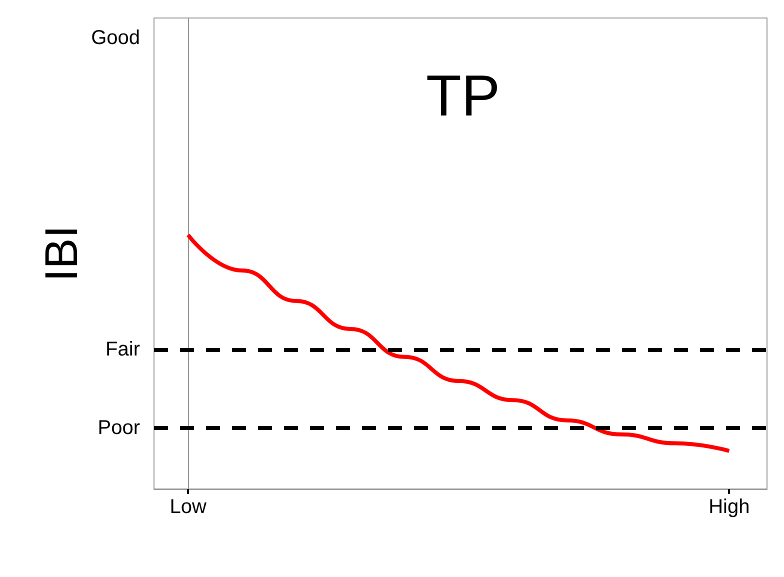 Image resolution: width=784 pixels, height=577 pixels. I want to click on x-tick-label: Low, so click(188, 507).